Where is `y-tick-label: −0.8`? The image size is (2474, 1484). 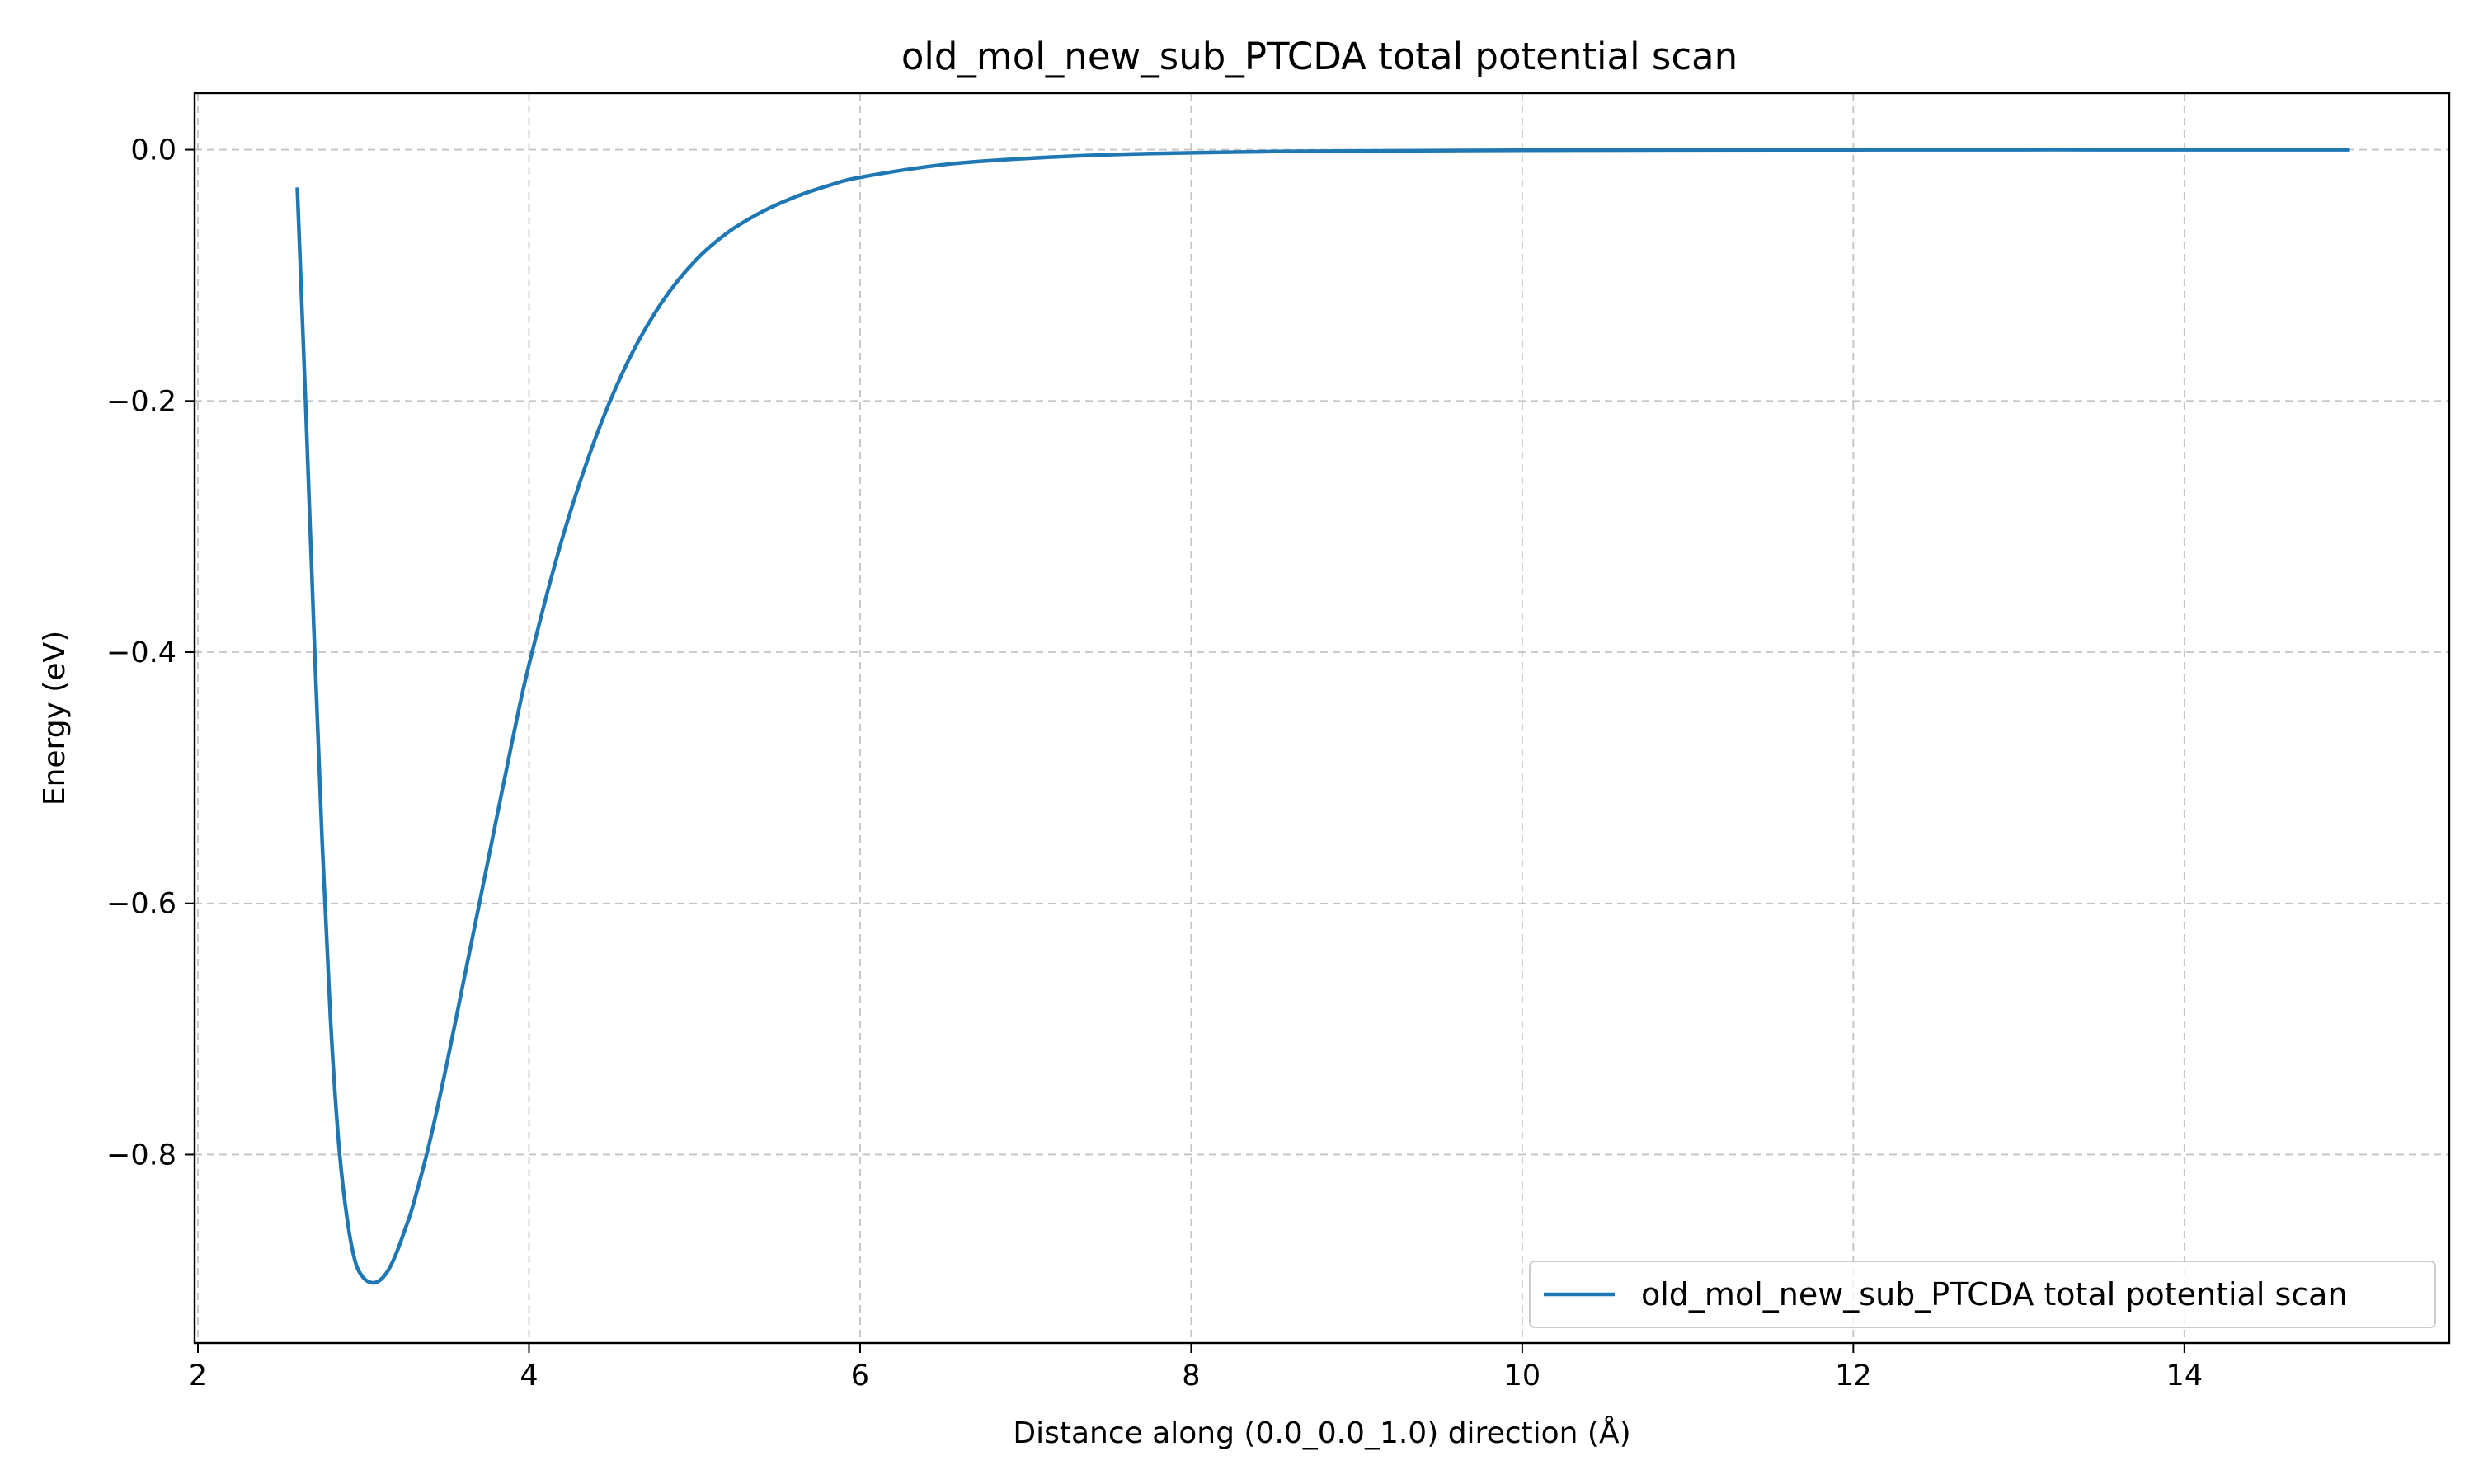
y-tick-label: −0.8 is located at coordinates (141, 1155).